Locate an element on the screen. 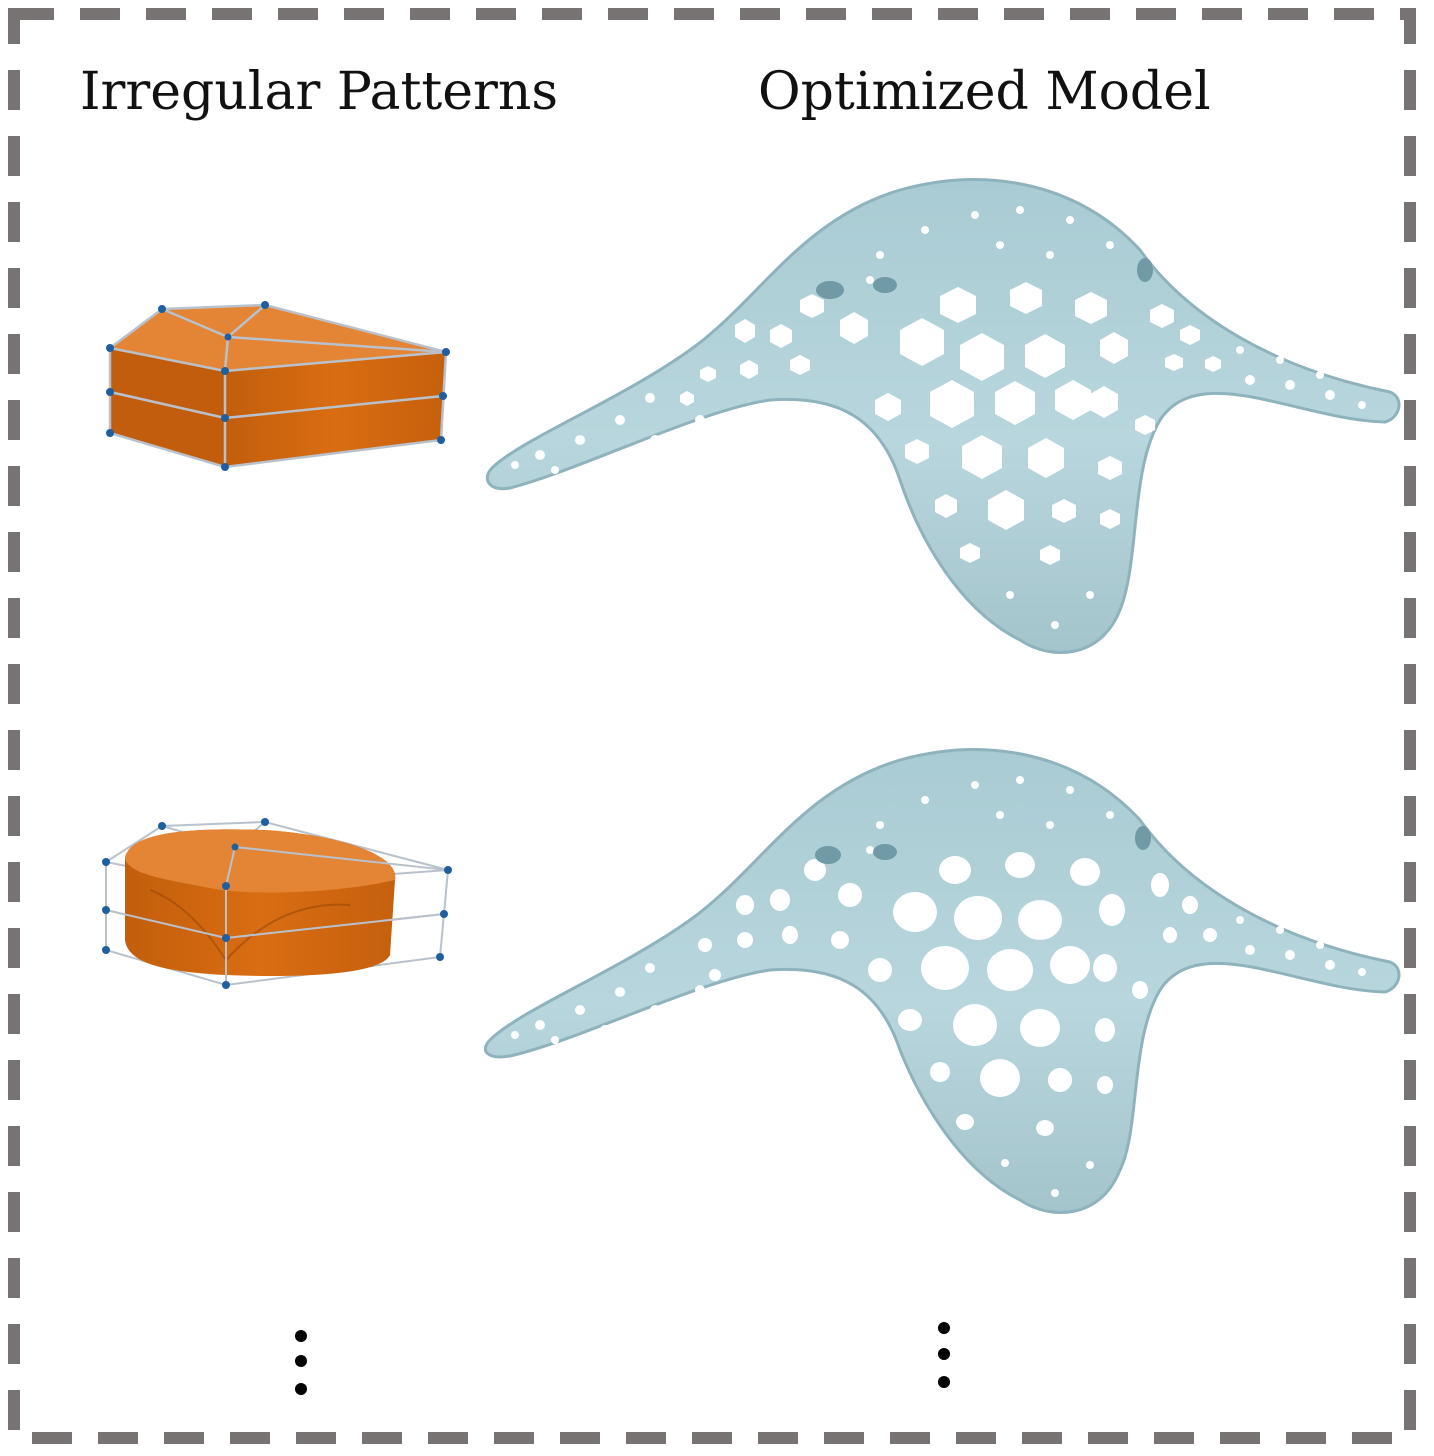 This screenshot has height=1456, width=1434. optimized-model-heading: Optimized Model is located at coordinates (984, 92).